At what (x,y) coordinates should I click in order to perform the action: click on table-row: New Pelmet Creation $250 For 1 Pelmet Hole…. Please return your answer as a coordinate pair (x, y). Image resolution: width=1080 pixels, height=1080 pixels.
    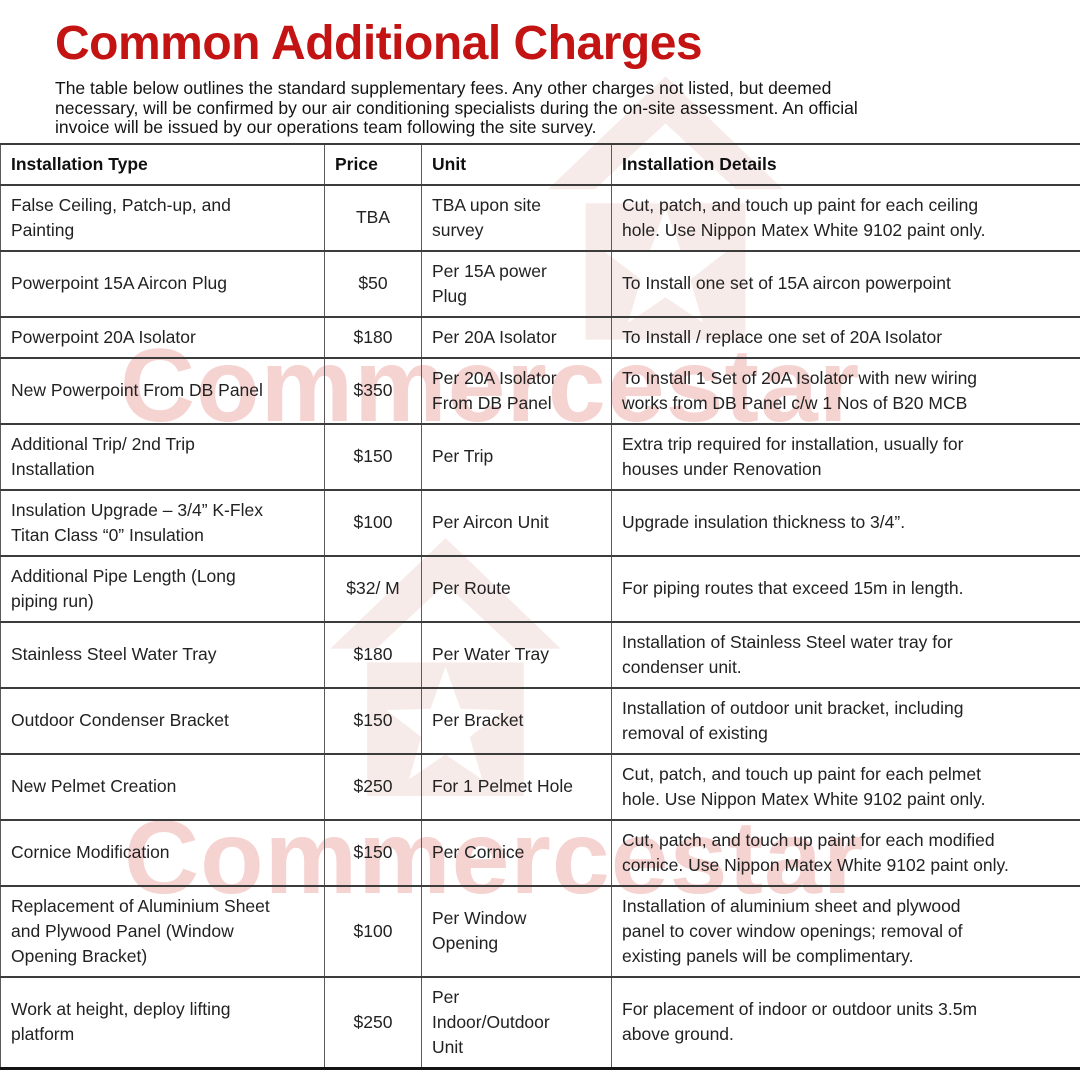
    Looking at the image, I should click on (540, 786).